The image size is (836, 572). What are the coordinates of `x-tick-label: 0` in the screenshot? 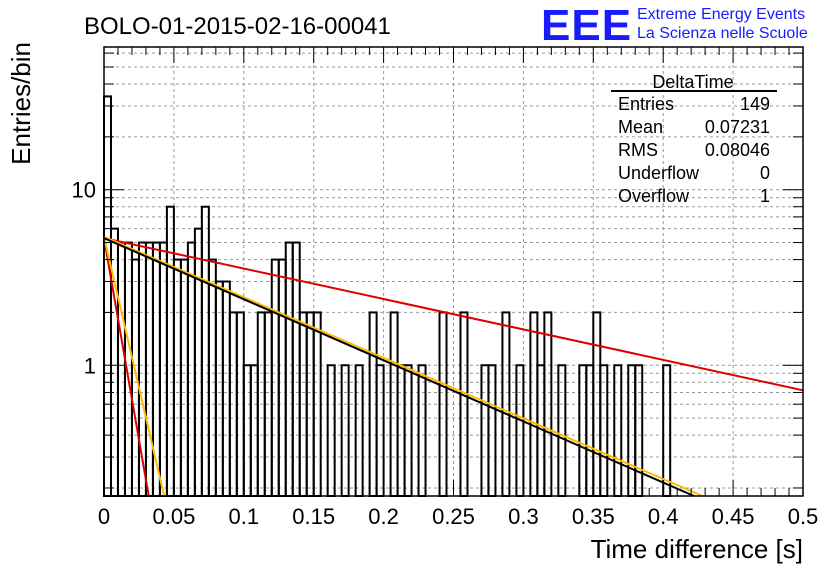 It's located at (104, 516).